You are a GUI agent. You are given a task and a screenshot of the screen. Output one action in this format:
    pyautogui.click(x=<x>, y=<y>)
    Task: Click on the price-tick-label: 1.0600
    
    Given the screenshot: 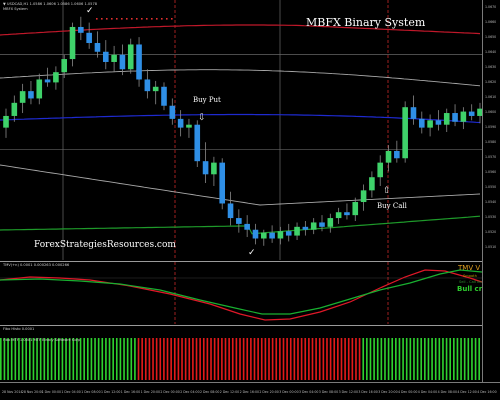 What is the action you would take?
    pyautogui.click(x=490, y=112)
    